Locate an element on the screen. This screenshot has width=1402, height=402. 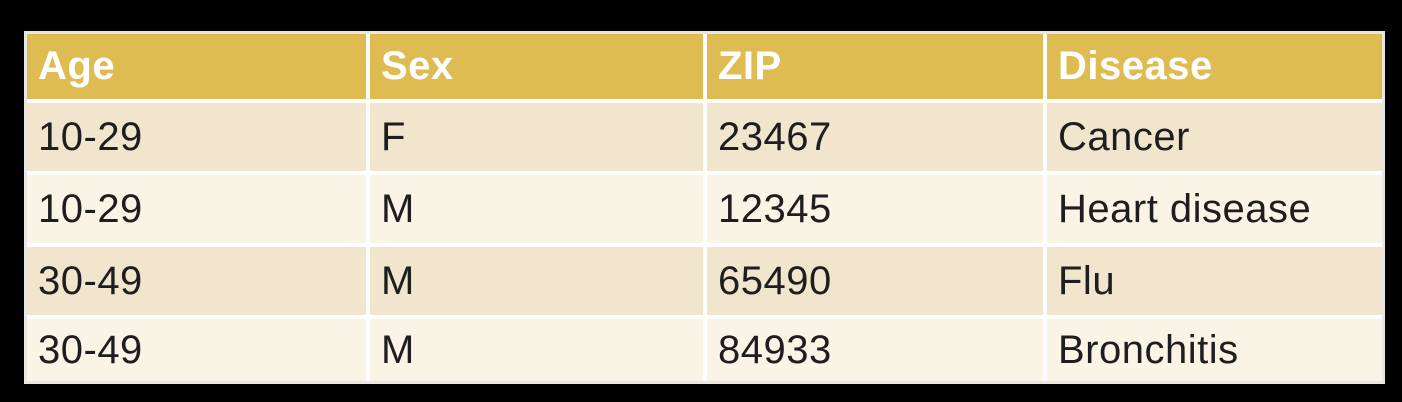
table-cell-disease: Heart disease is located at coordinates (1214, 211).